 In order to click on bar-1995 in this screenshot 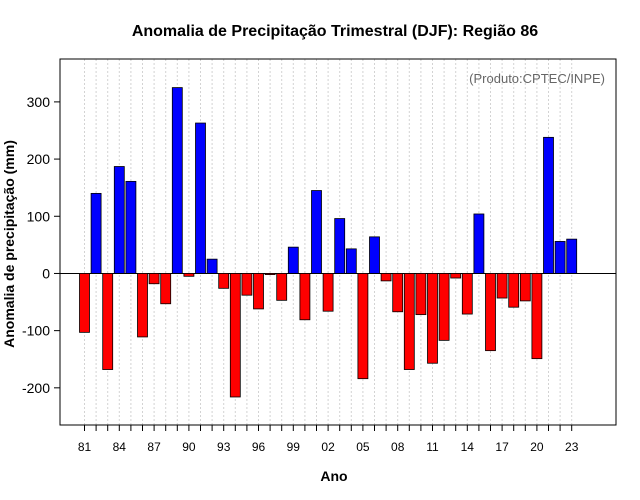, I will do `click(247, 284)`.